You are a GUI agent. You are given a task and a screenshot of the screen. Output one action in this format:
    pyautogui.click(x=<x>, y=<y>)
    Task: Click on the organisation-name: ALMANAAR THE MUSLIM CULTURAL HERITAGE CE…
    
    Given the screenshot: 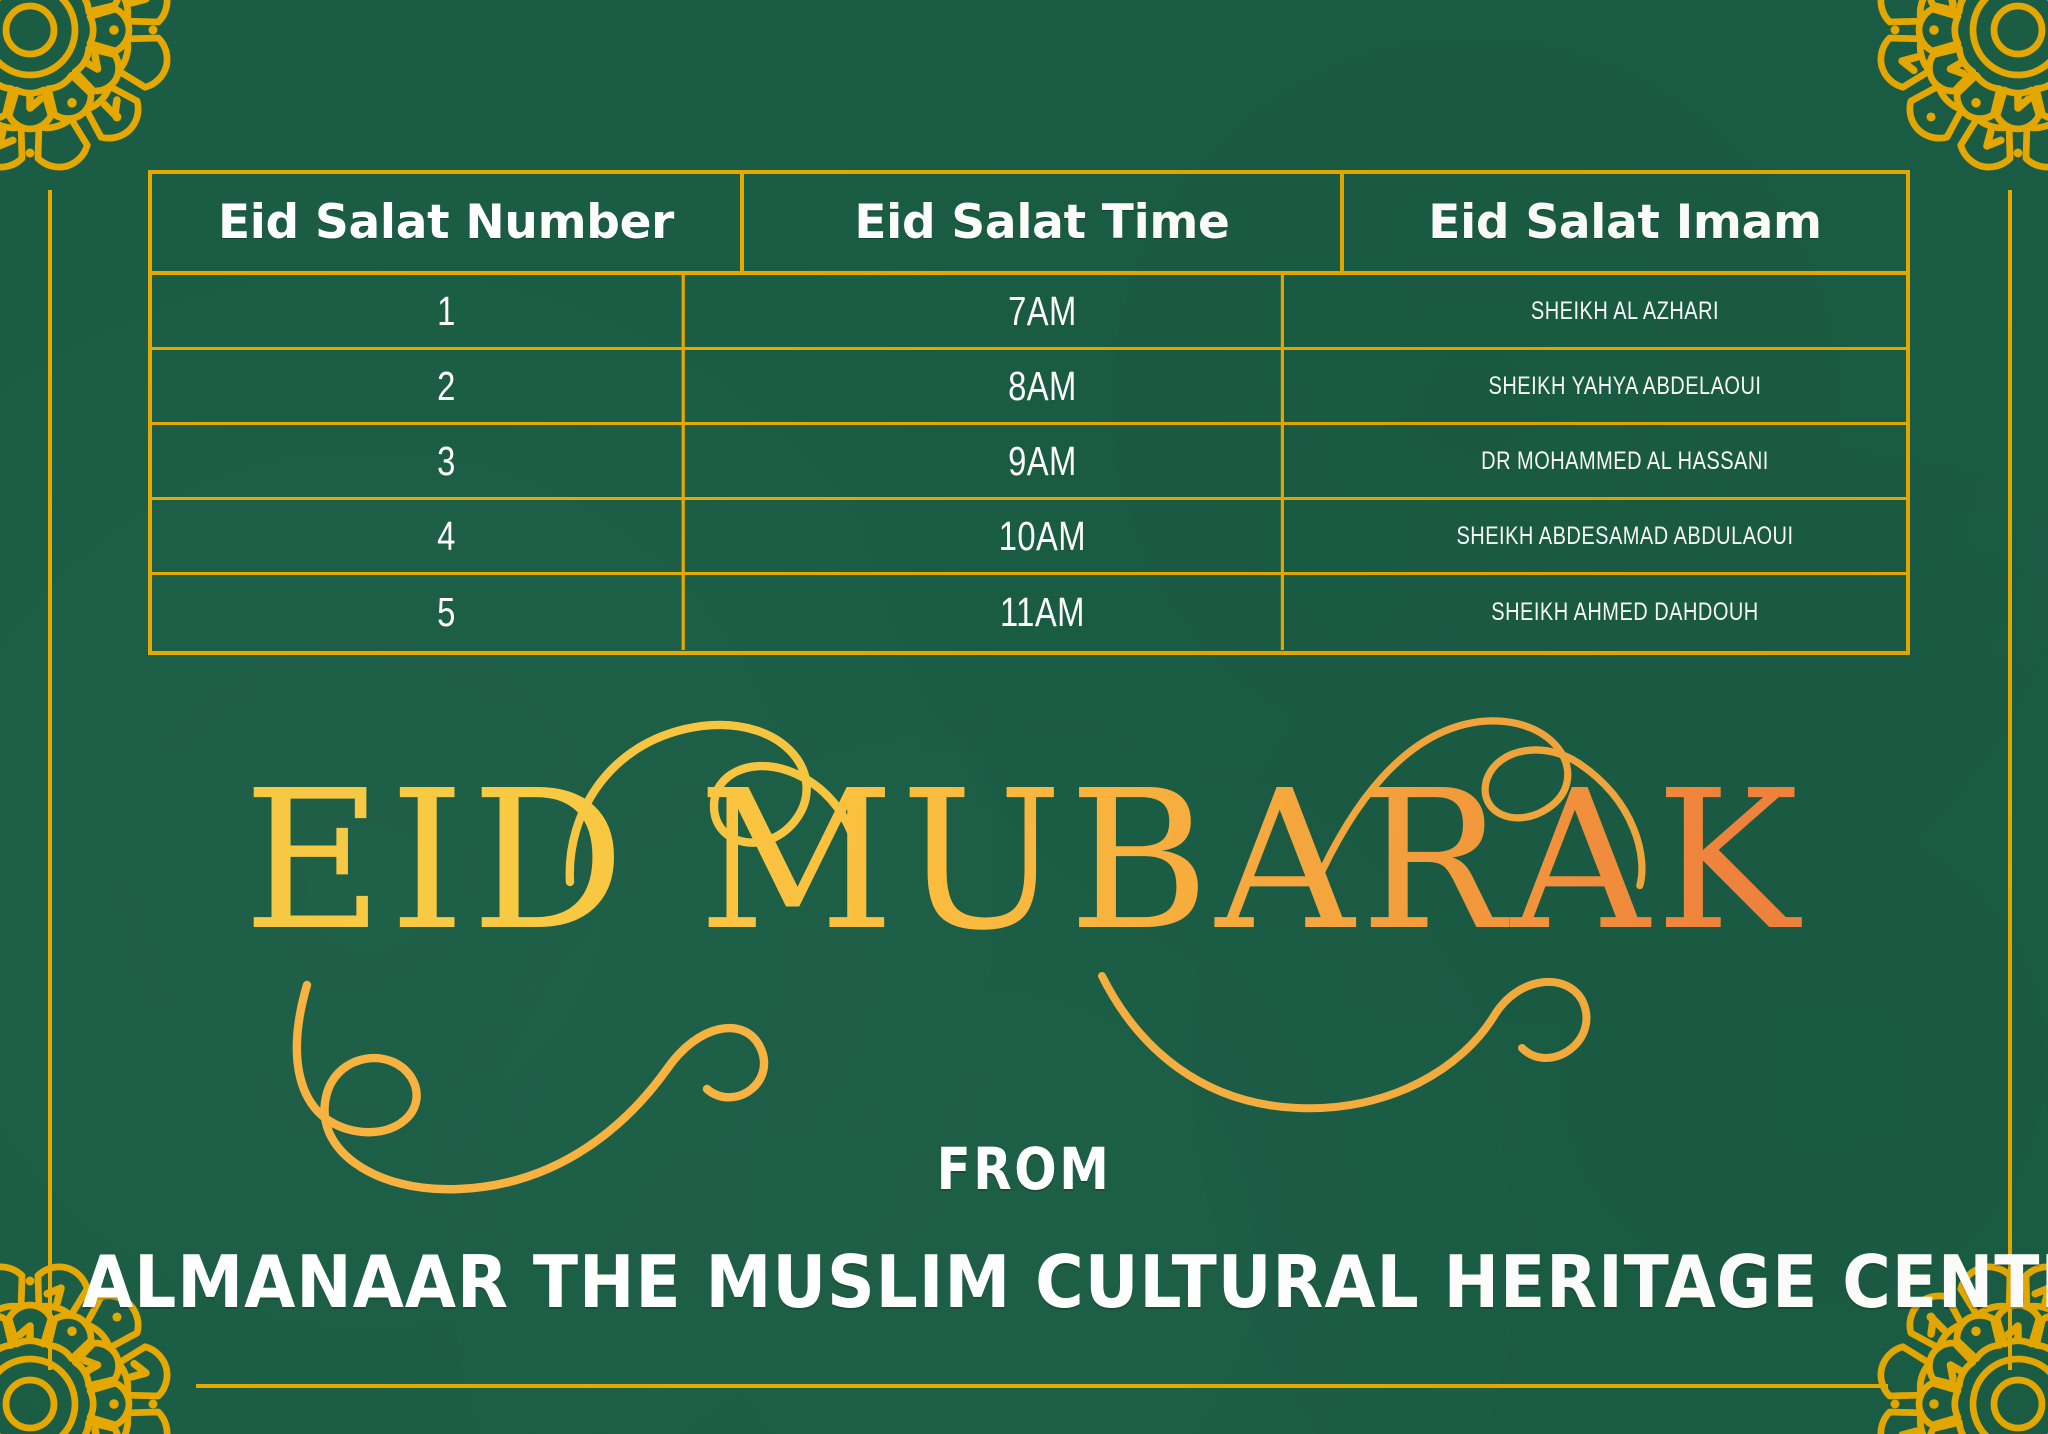 What is the action you would take?
    pyautogui.click(x=1064, y=1282)
    